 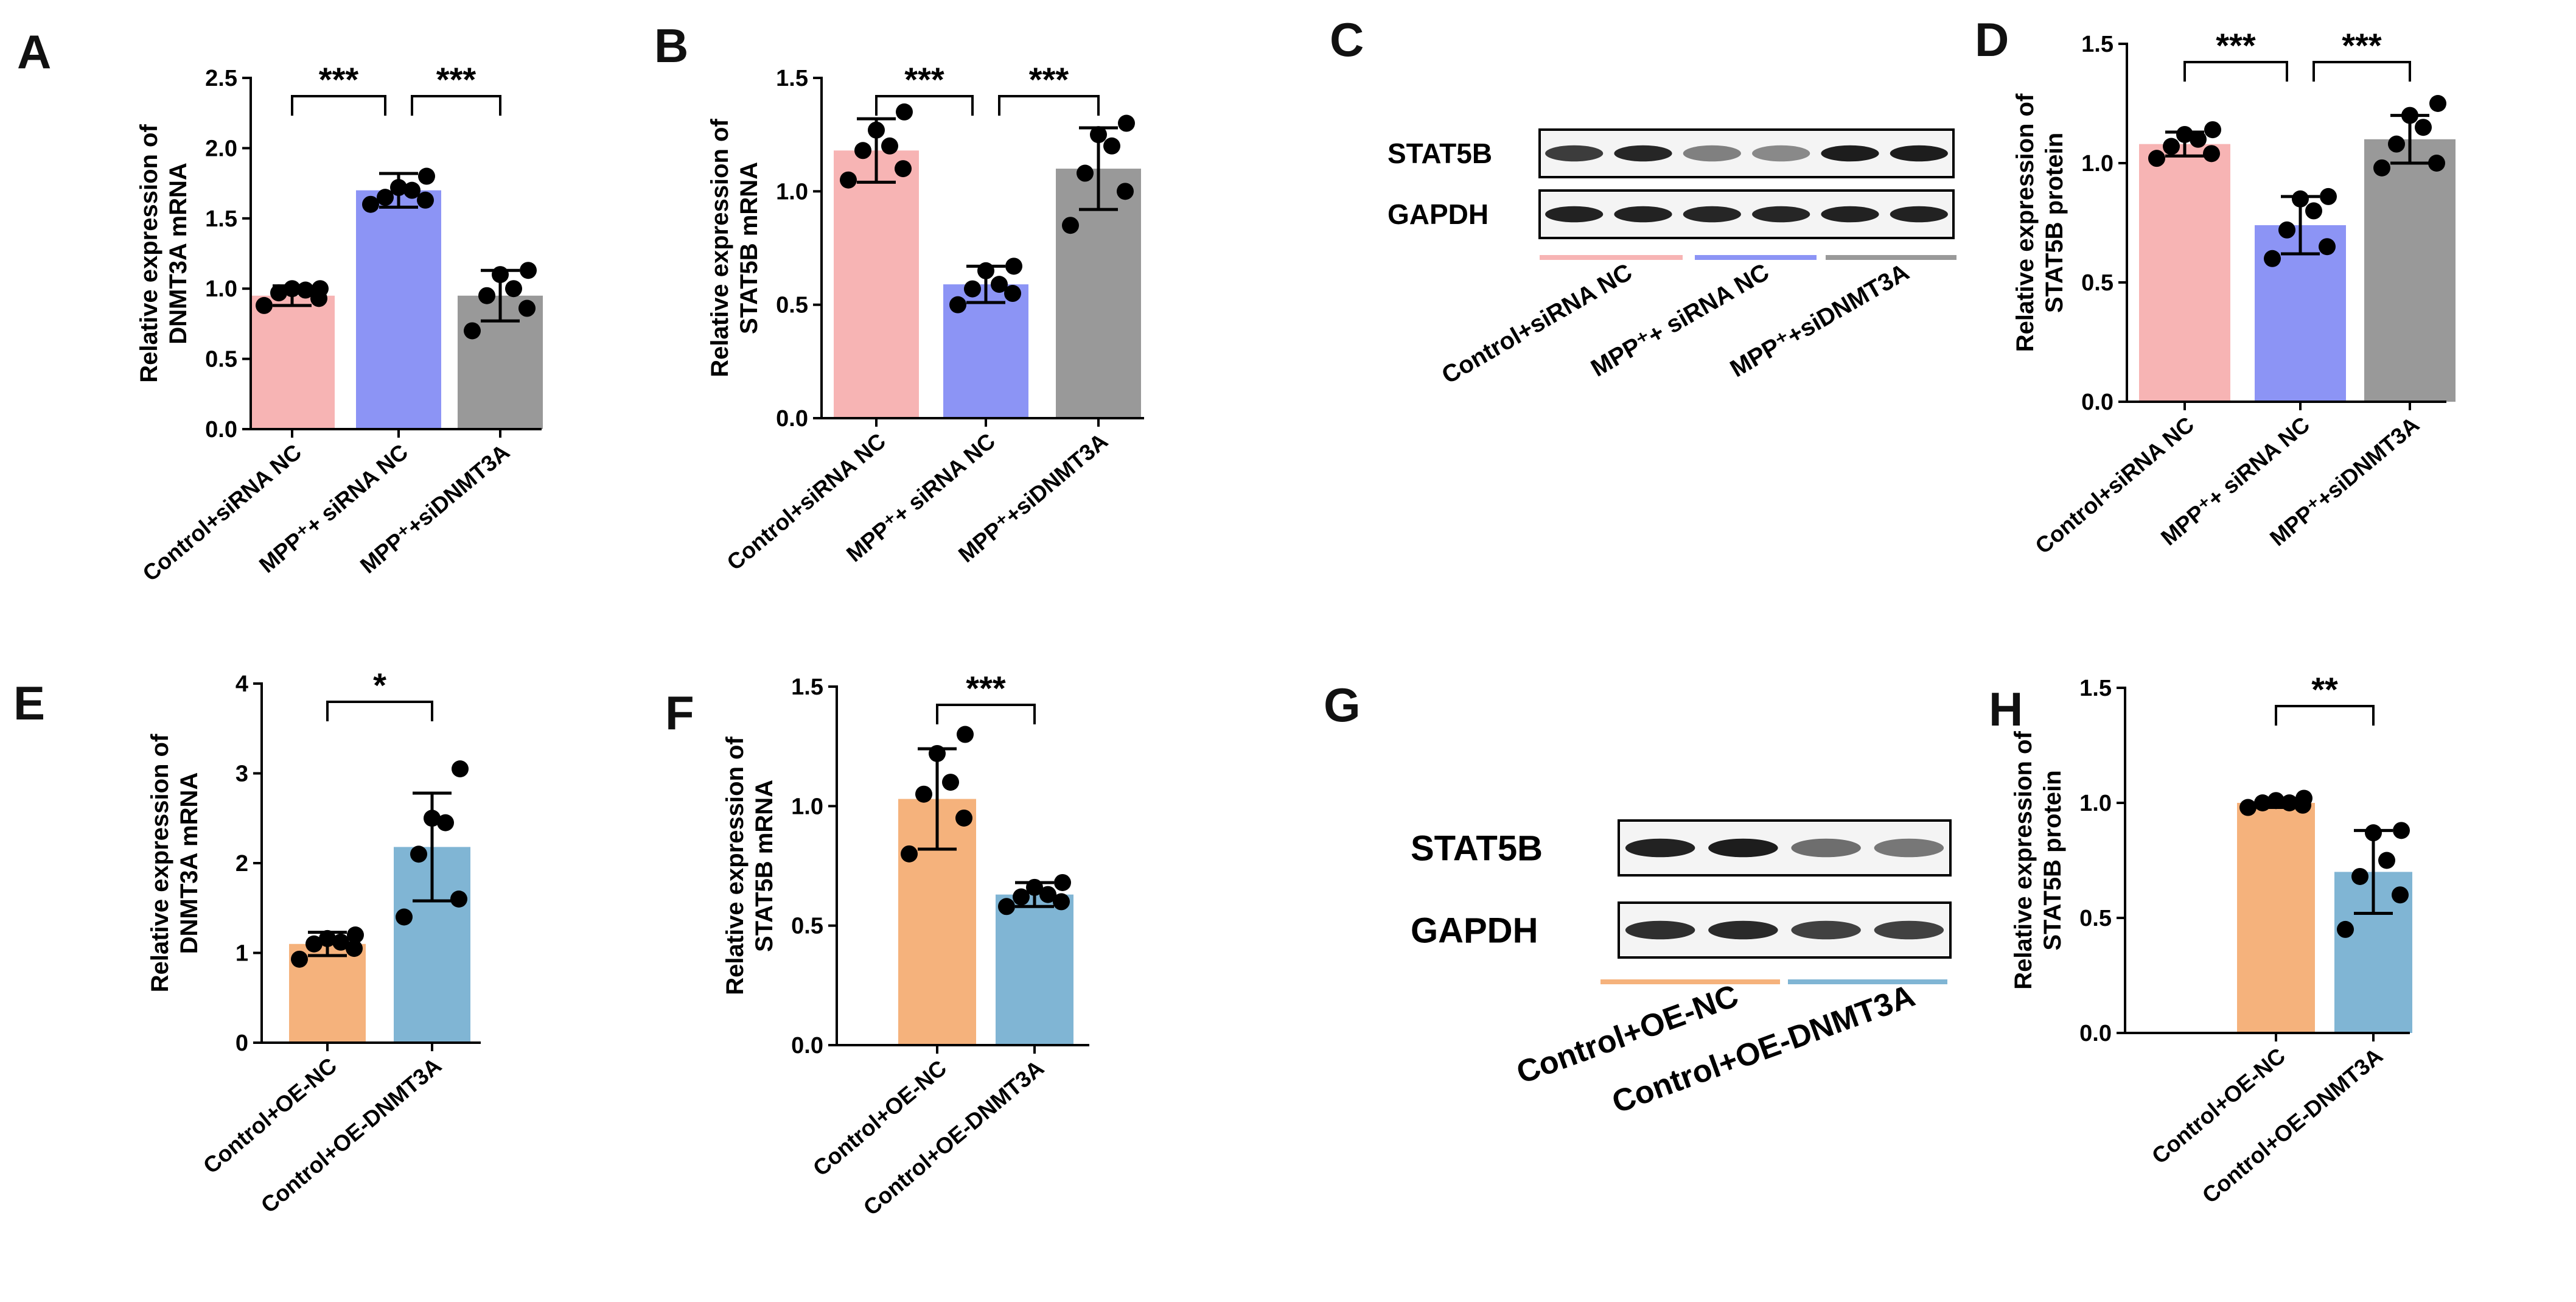 I want to click on x-category-label: Control+OE-DNMT3A, so click(x=954, y=1137).